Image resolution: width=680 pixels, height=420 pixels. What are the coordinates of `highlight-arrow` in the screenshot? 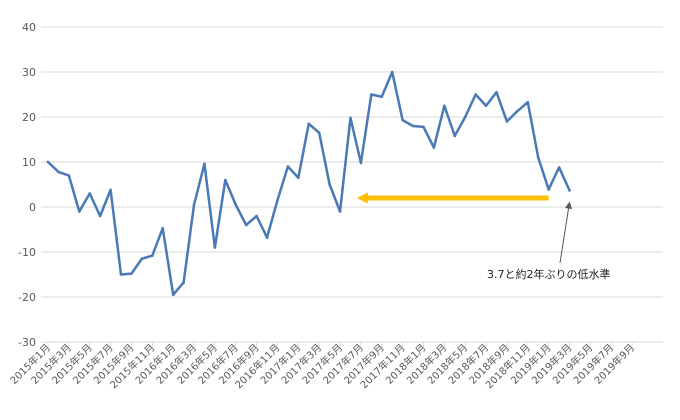 It's located at (452, 198).